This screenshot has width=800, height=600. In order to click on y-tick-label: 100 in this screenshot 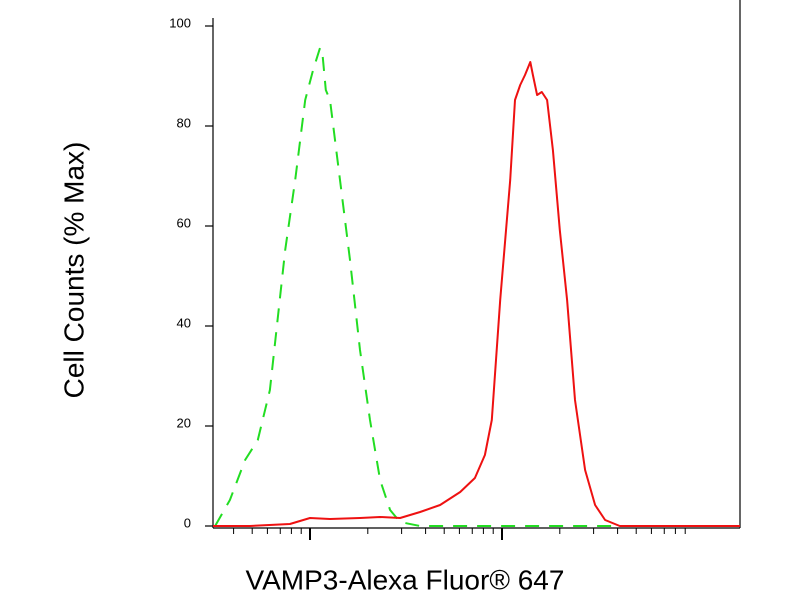, I will do `click(180, 22)`.